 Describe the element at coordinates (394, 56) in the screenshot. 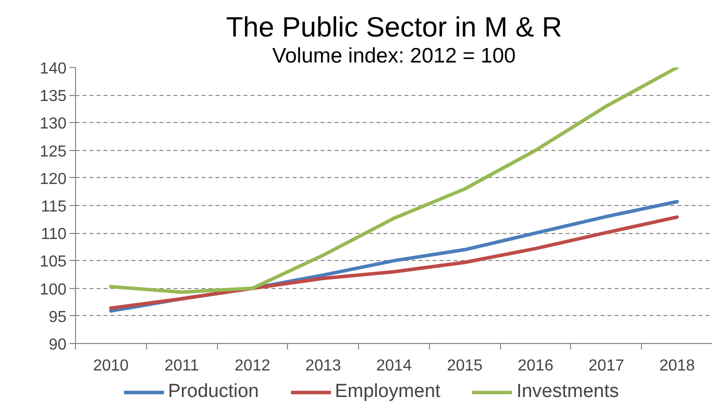

I see `chart-subtitle: Volume index: 2012 = 100` at that location.